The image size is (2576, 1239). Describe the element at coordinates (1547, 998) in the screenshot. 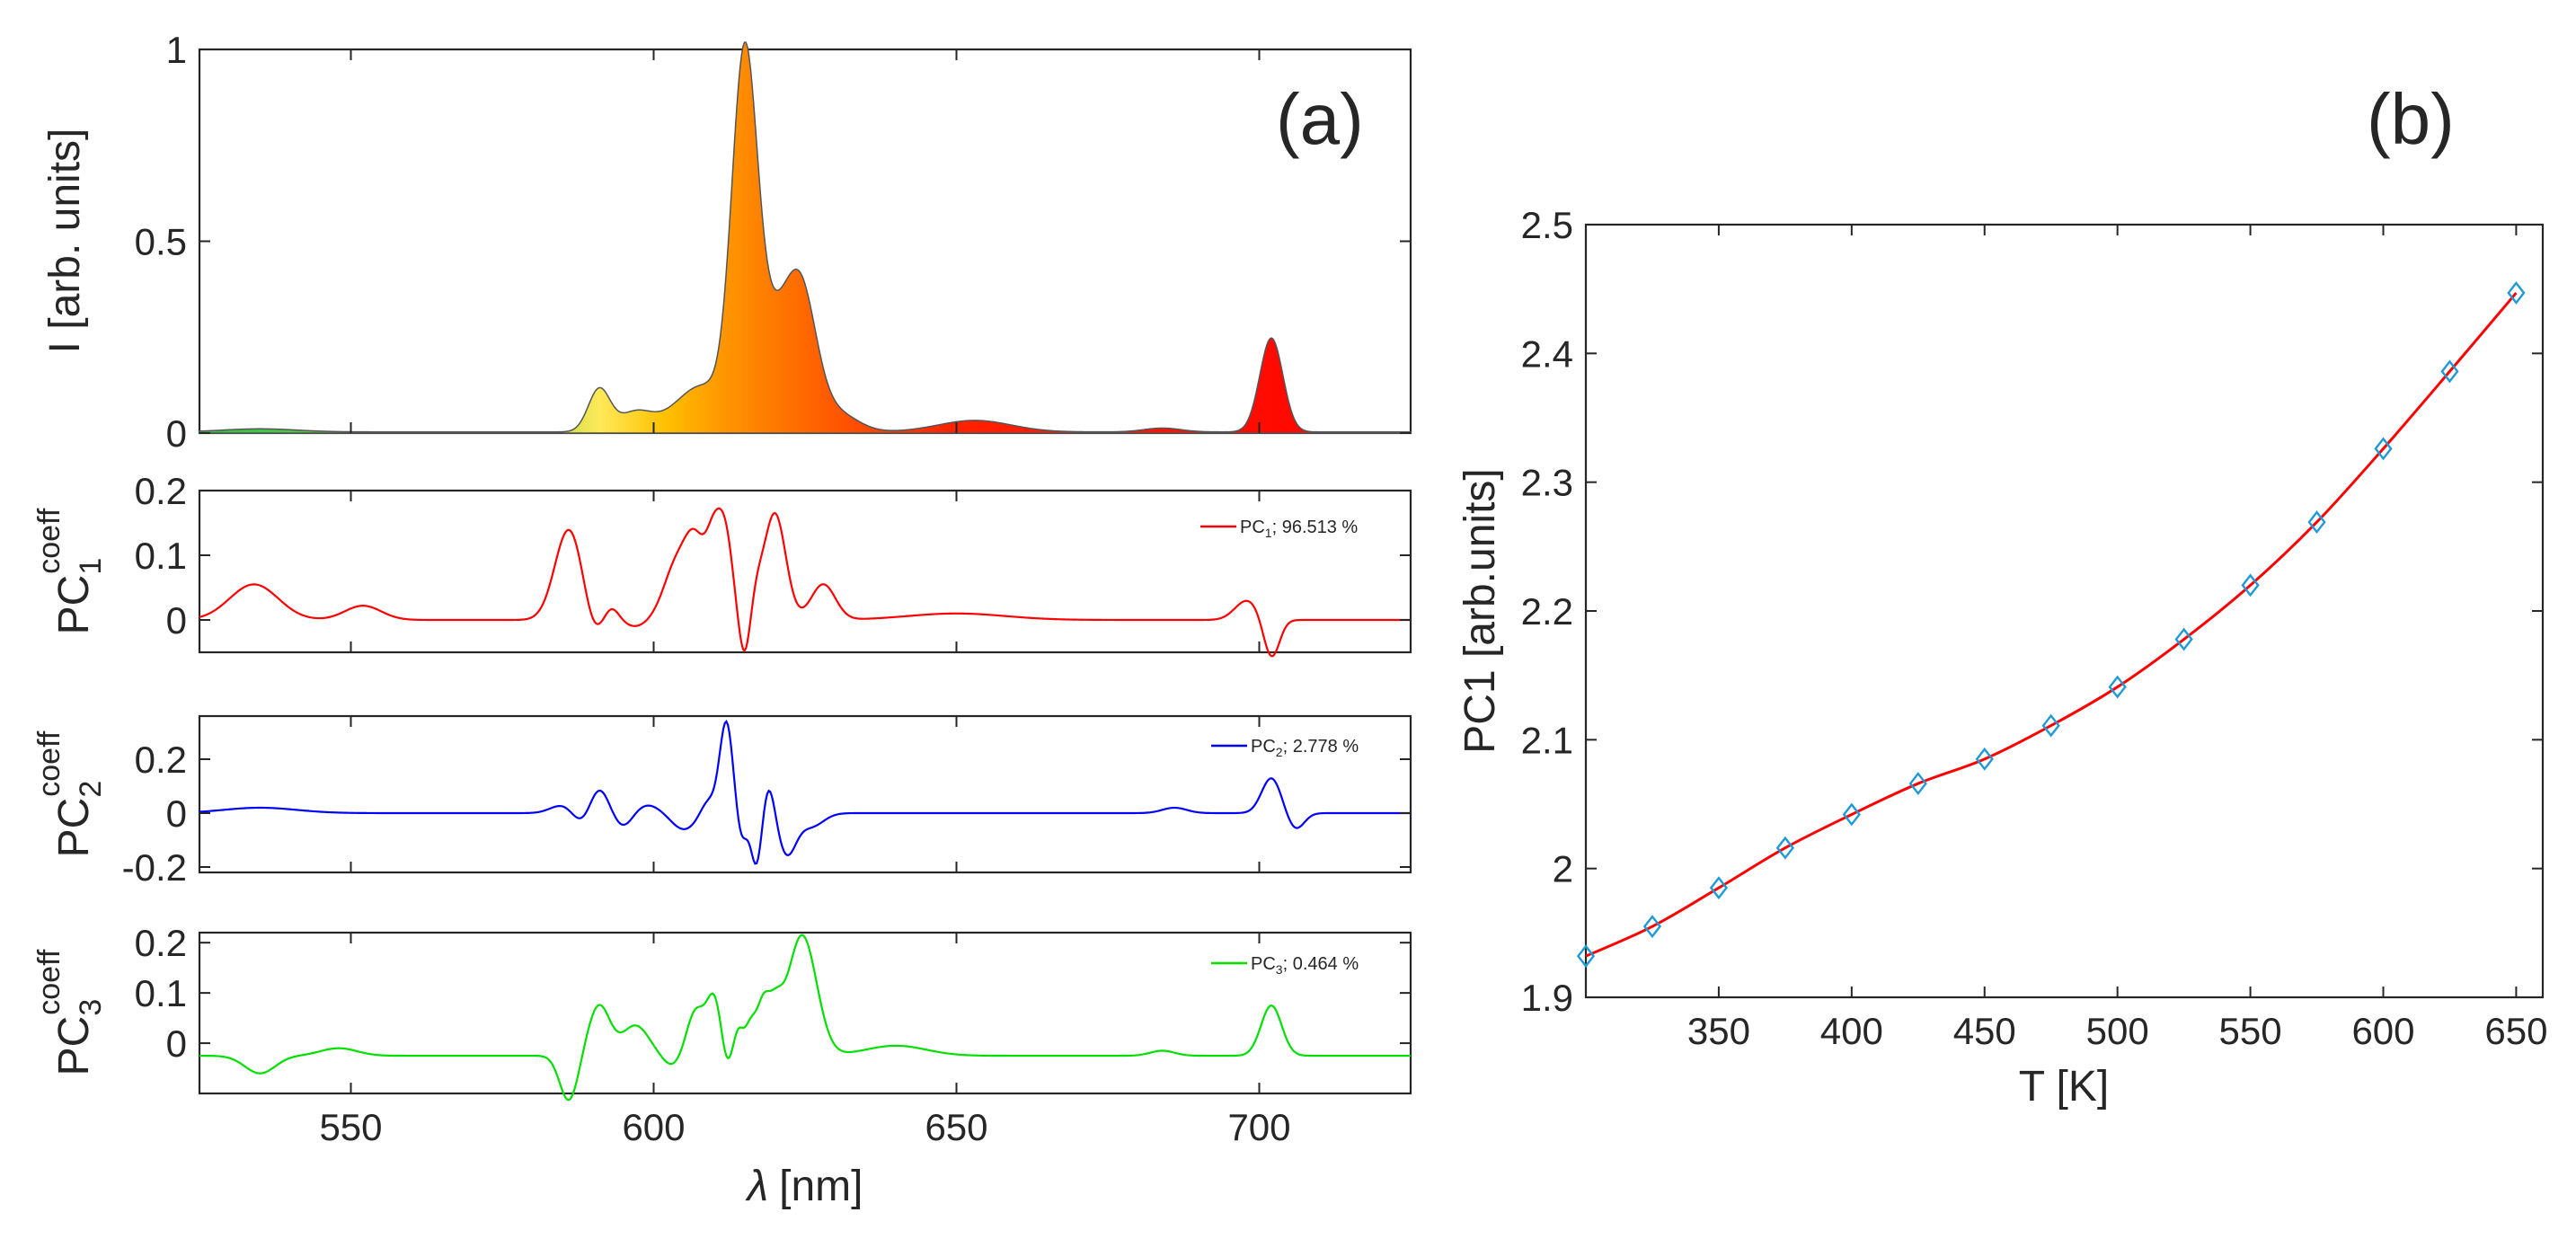

I see `pcT-ytick-label: 1.9` at that location.